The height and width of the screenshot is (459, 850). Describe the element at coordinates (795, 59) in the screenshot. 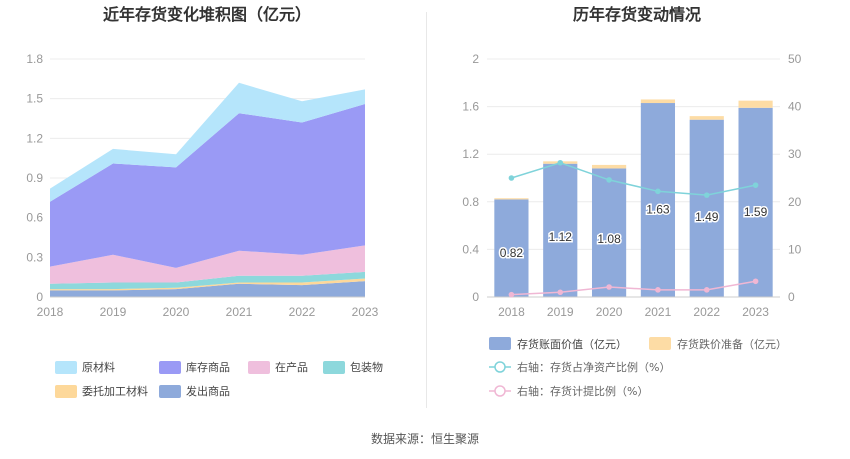

I see `bar-y2-tick-label: 50` at that location.